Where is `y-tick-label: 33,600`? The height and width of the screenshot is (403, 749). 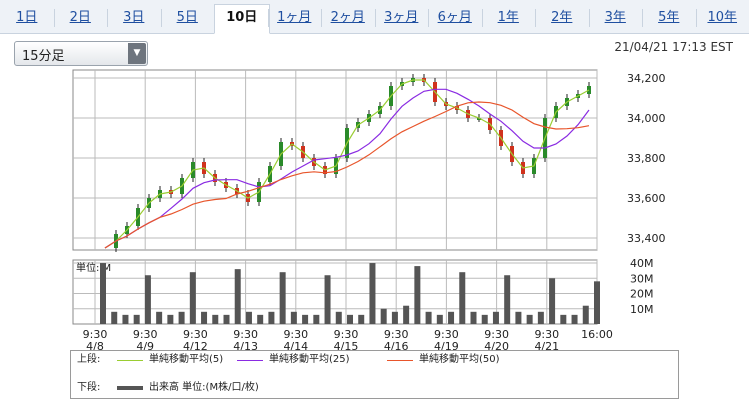 y-tick-label: 33,600 is located at coordinates (646, 198).